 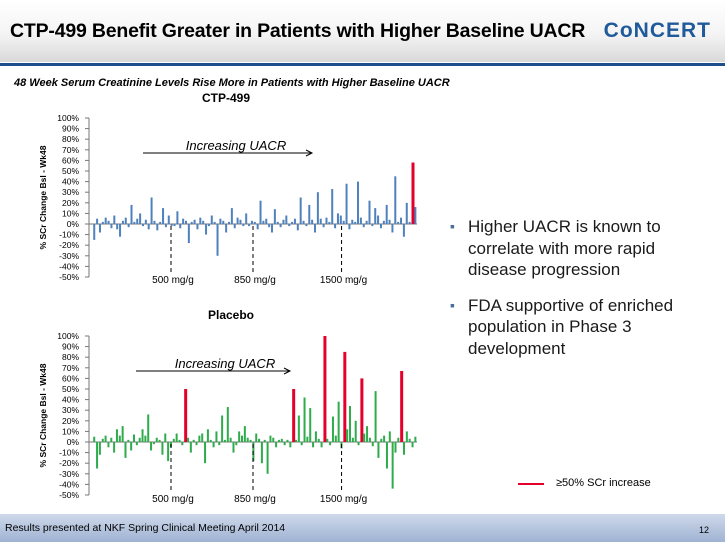 What do you see at coordinates (657, 30) in the screenshot?
I see `concert-logo: CoNCERT` at bounding box center [657, 30].